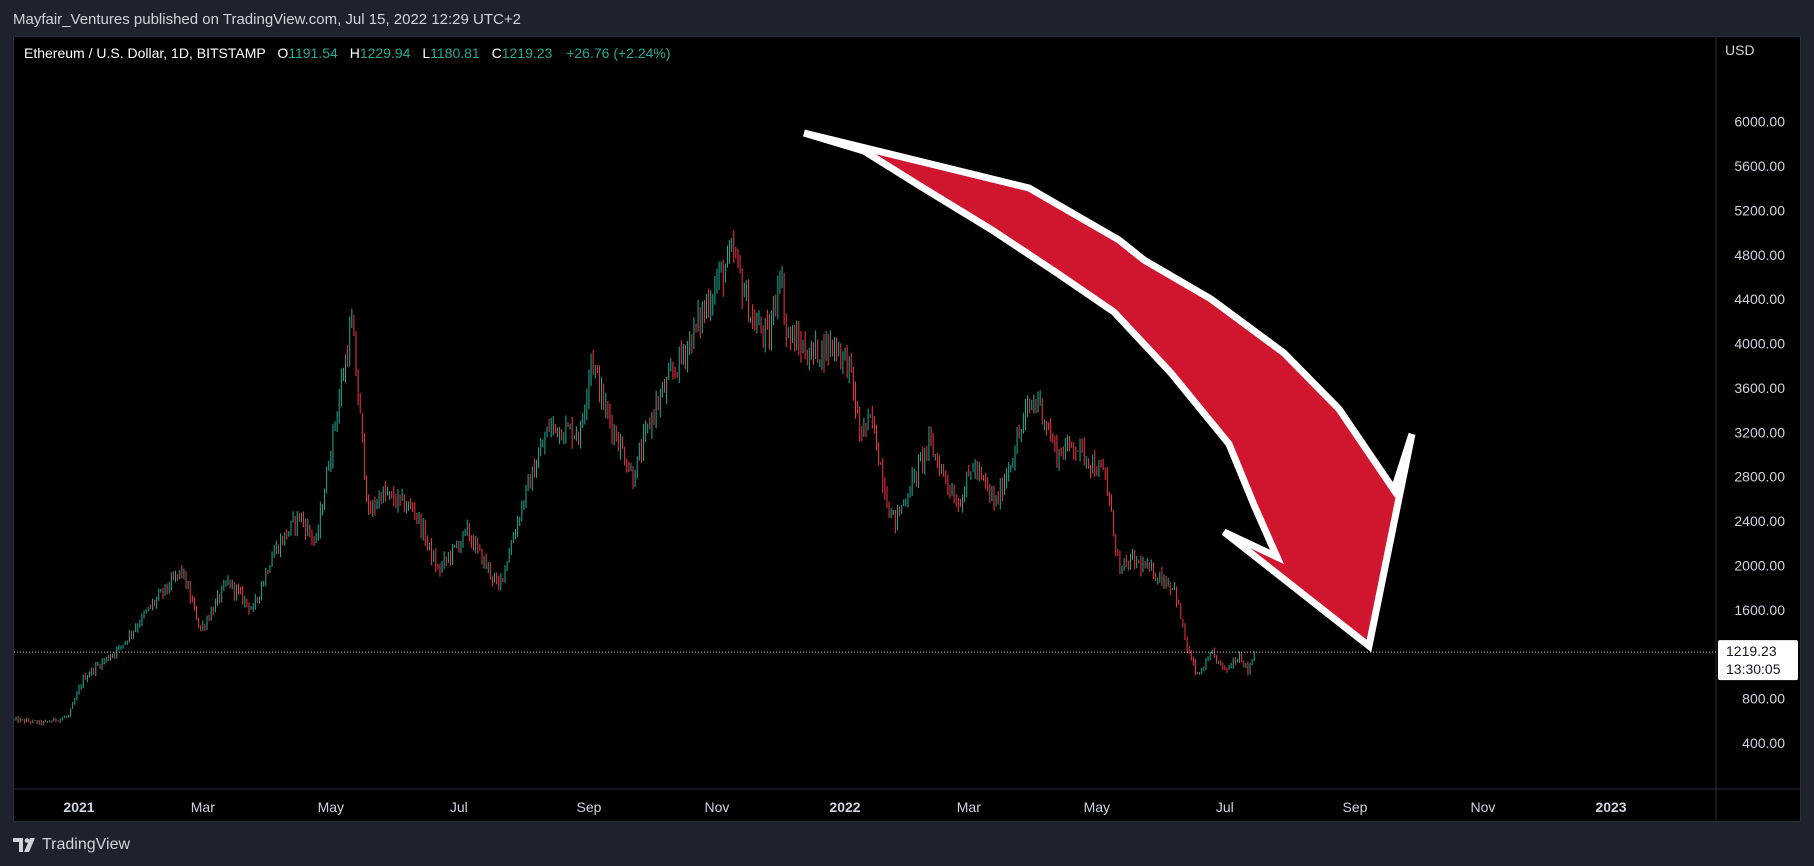  What do you see at coordinates (313, 53) in the screenshot?
I see `open-value: 1191.54` at bounding box center [313, 53].